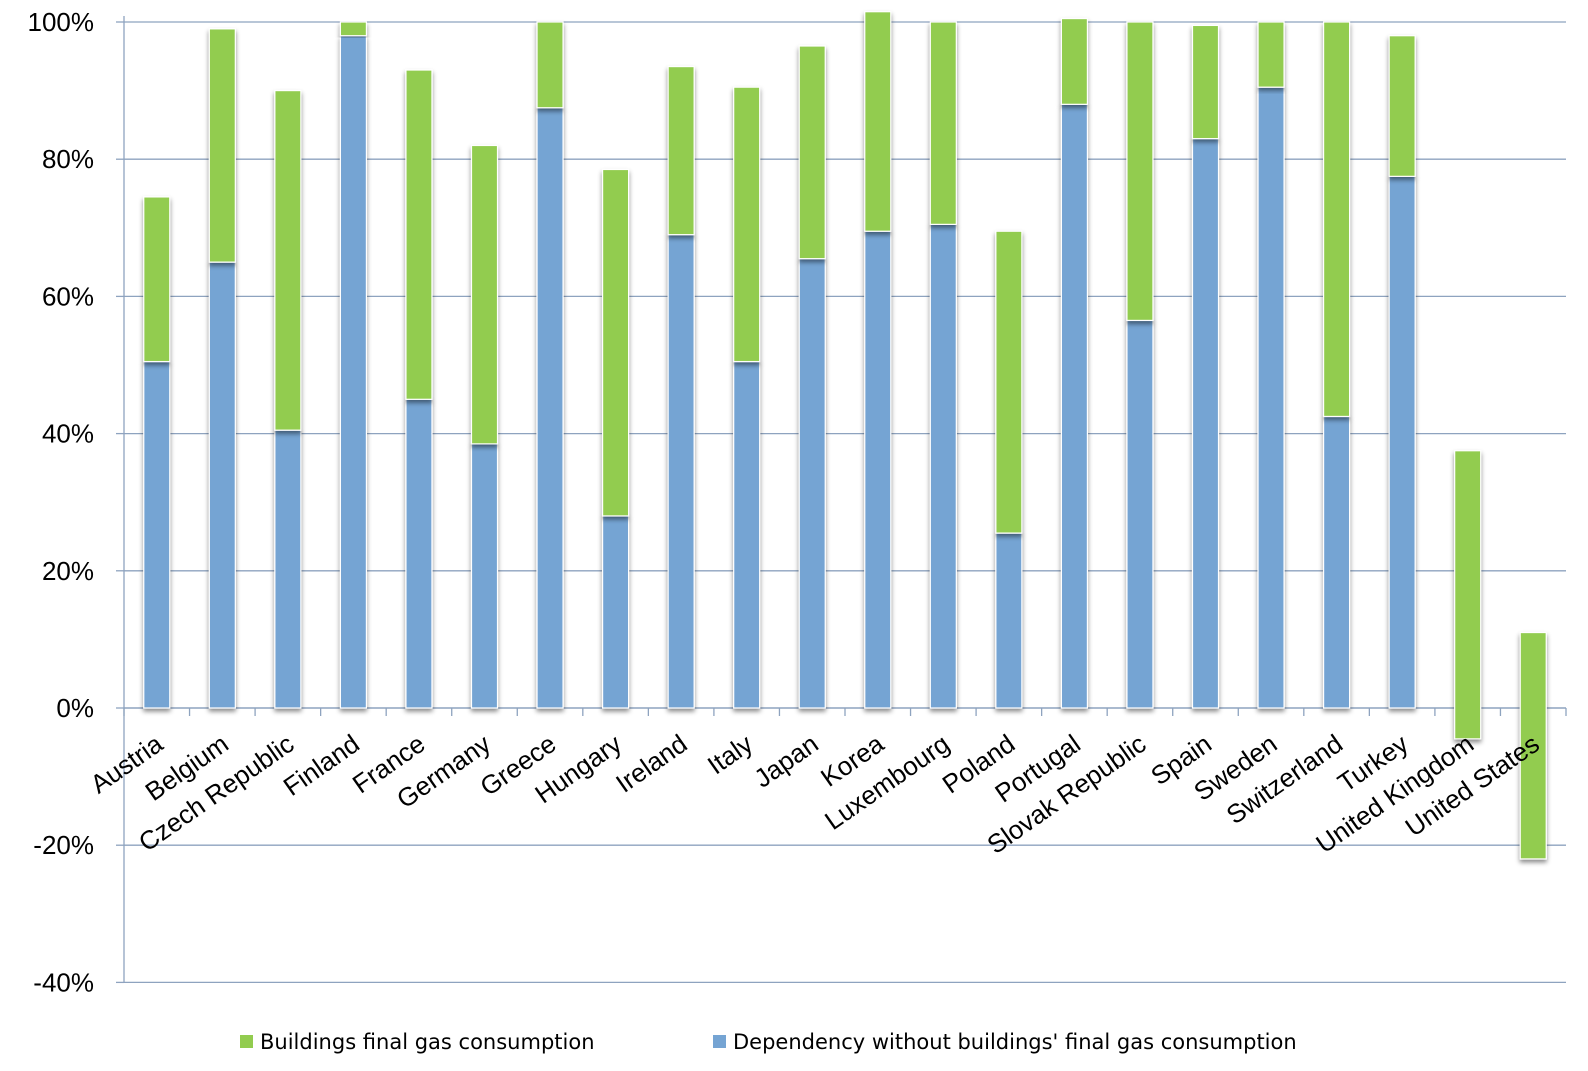  Describe the element at coordinates (1140, 514) in the screenshot. I see `bar-dependency-slovak-republic` at that location.